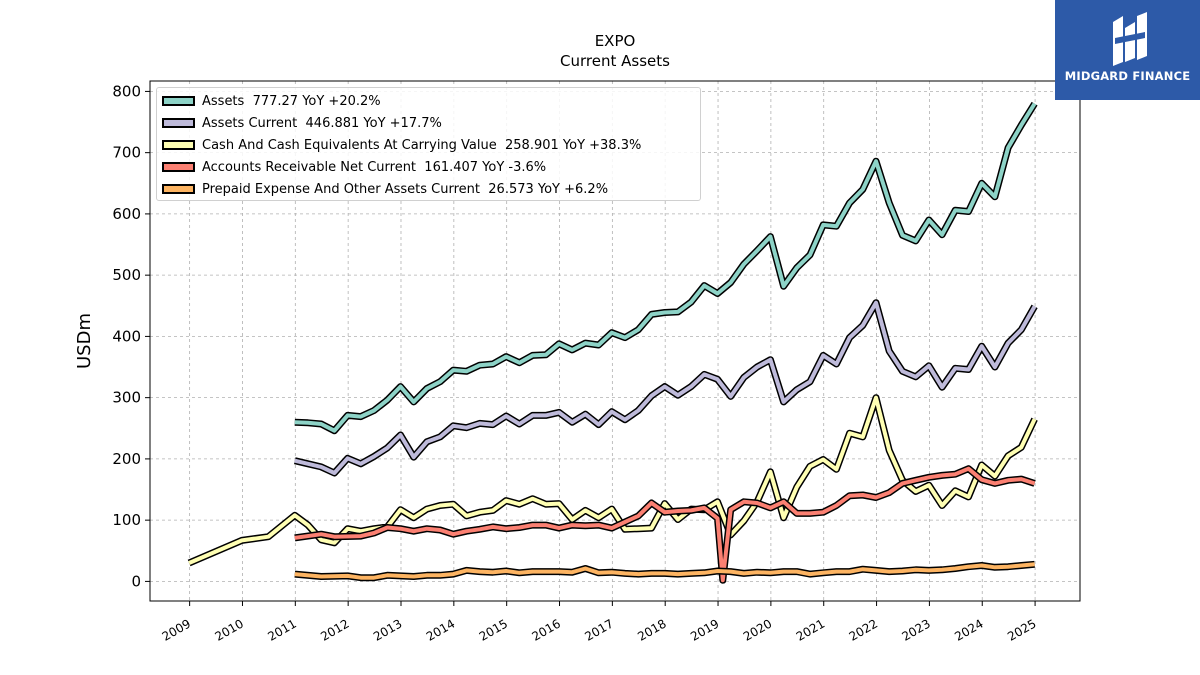  What do you see at coordinates (968, 629) in the screenshot?
I see `x-tick-label: 2024` at bounding box center [968, 629].